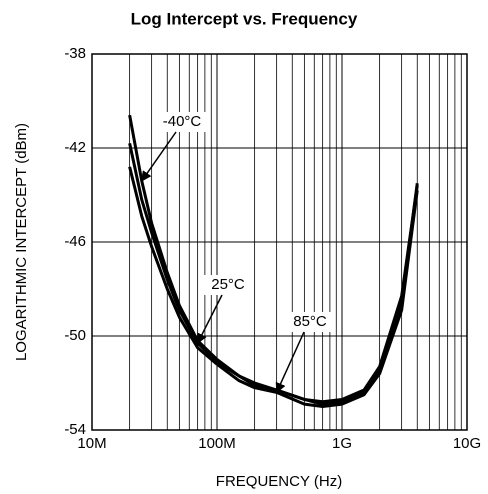  I want to click on annotation: 25°C, so click(228, 284).